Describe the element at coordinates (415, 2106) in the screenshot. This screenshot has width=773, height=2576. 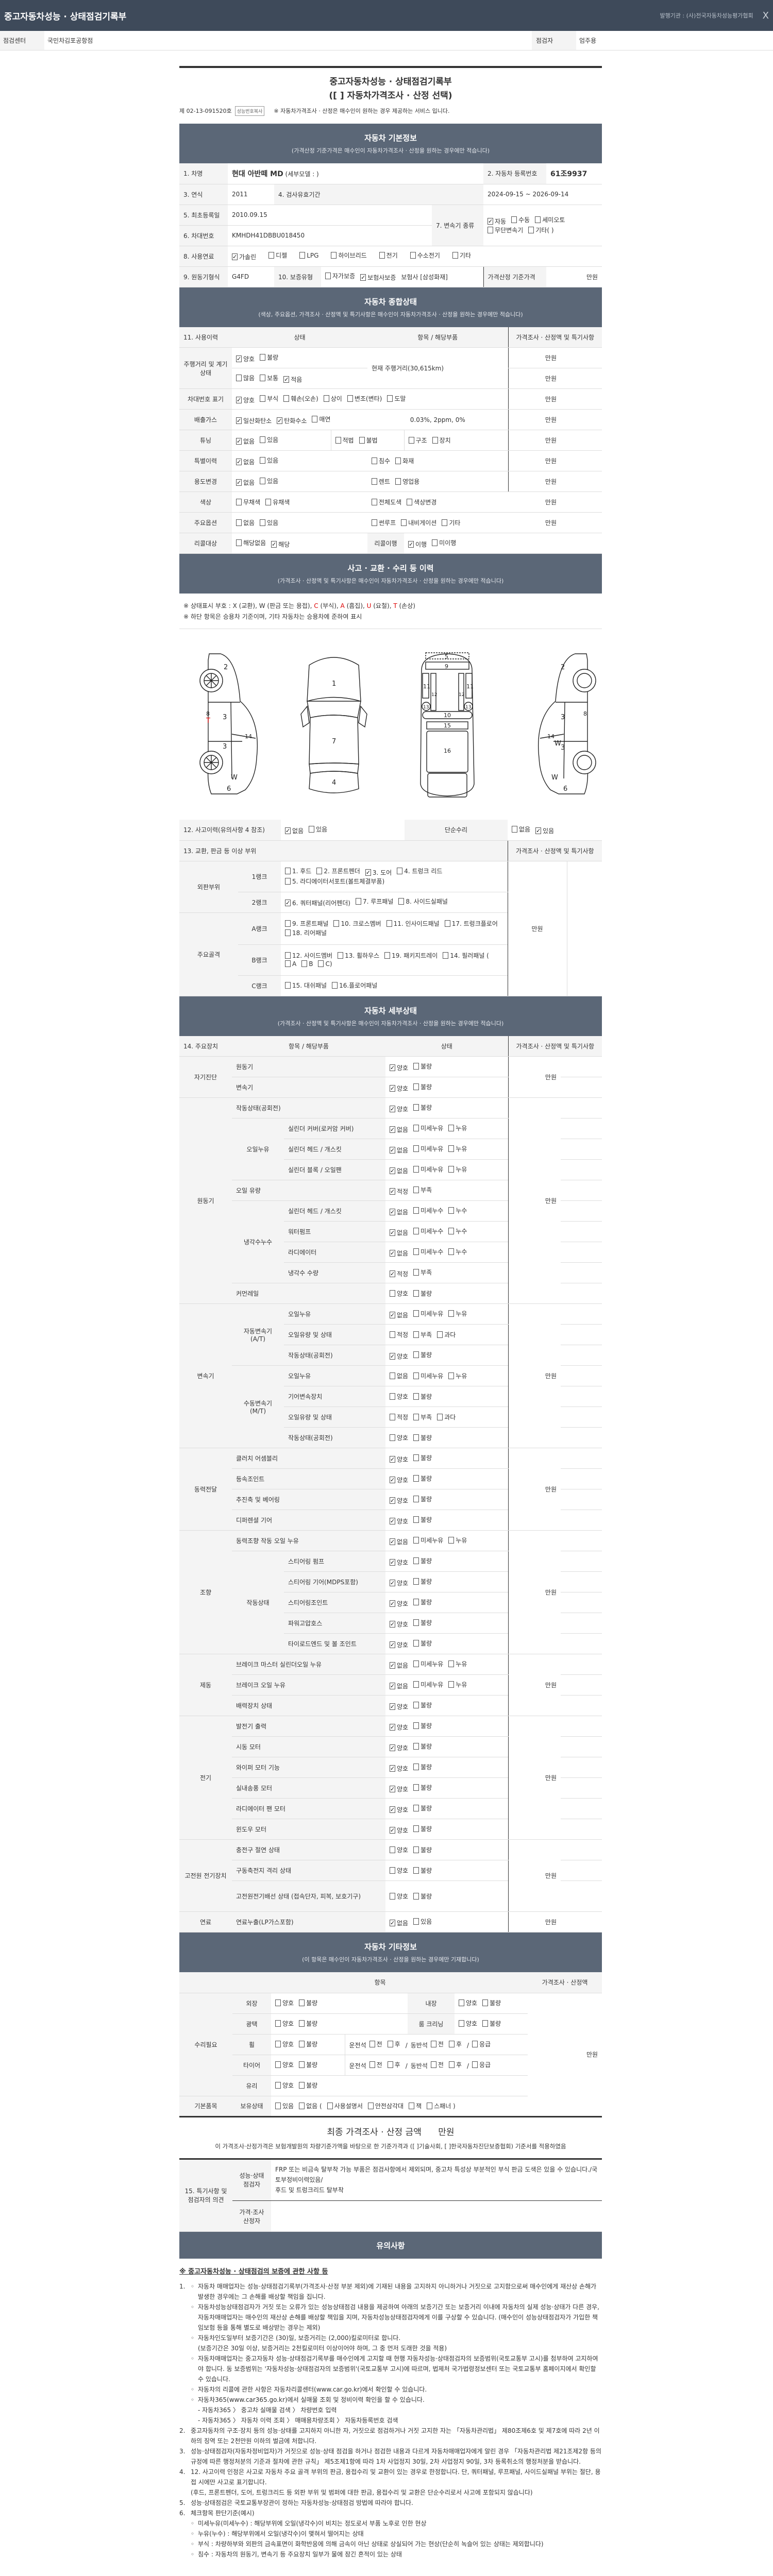
I see `checkbox-option: 잭` at that location.